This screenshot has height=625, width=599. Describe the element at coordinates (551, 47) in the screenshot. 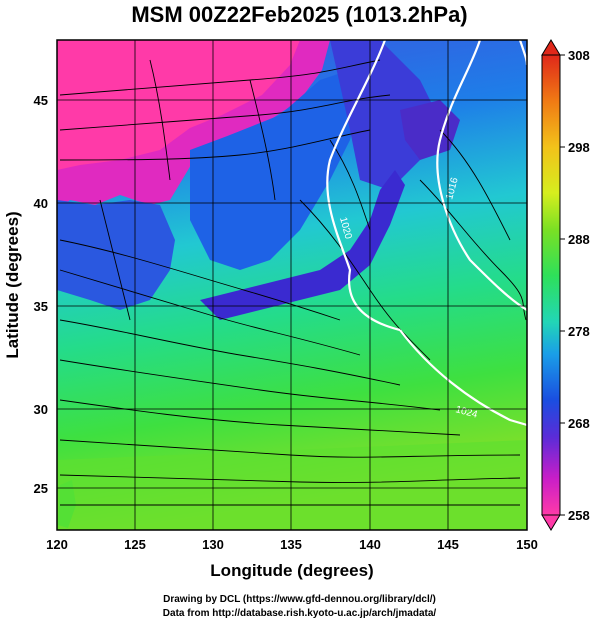

I see `colorbar-max-arrow` at that location.